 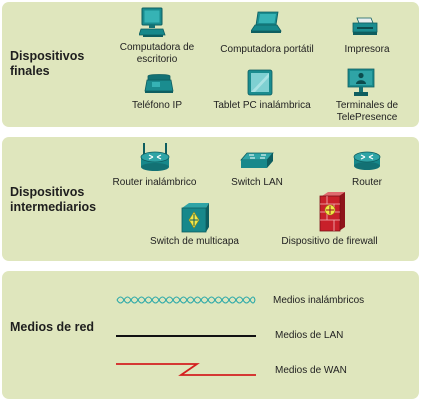 I want to click on firewall-icon, so click(x=332, y=212).